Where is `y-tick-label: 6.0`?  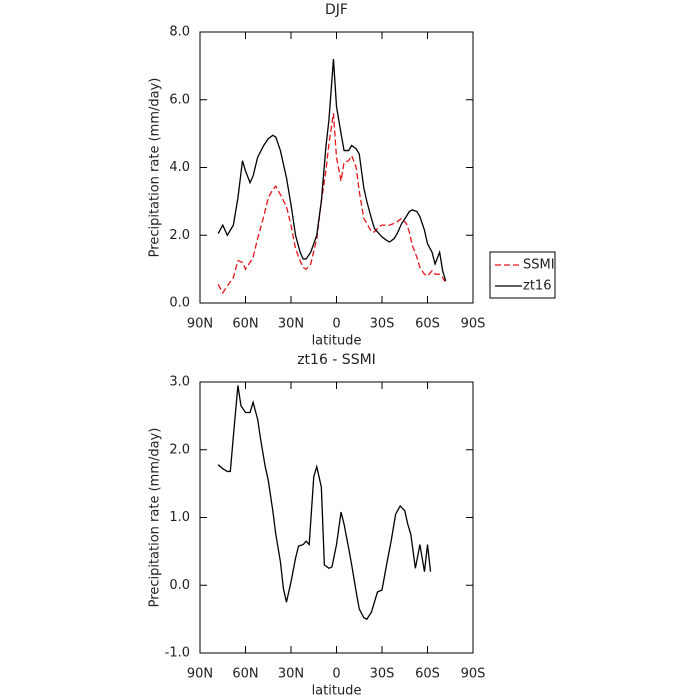 y-tick-label: 6.0 is located at coordinates (179, 99).